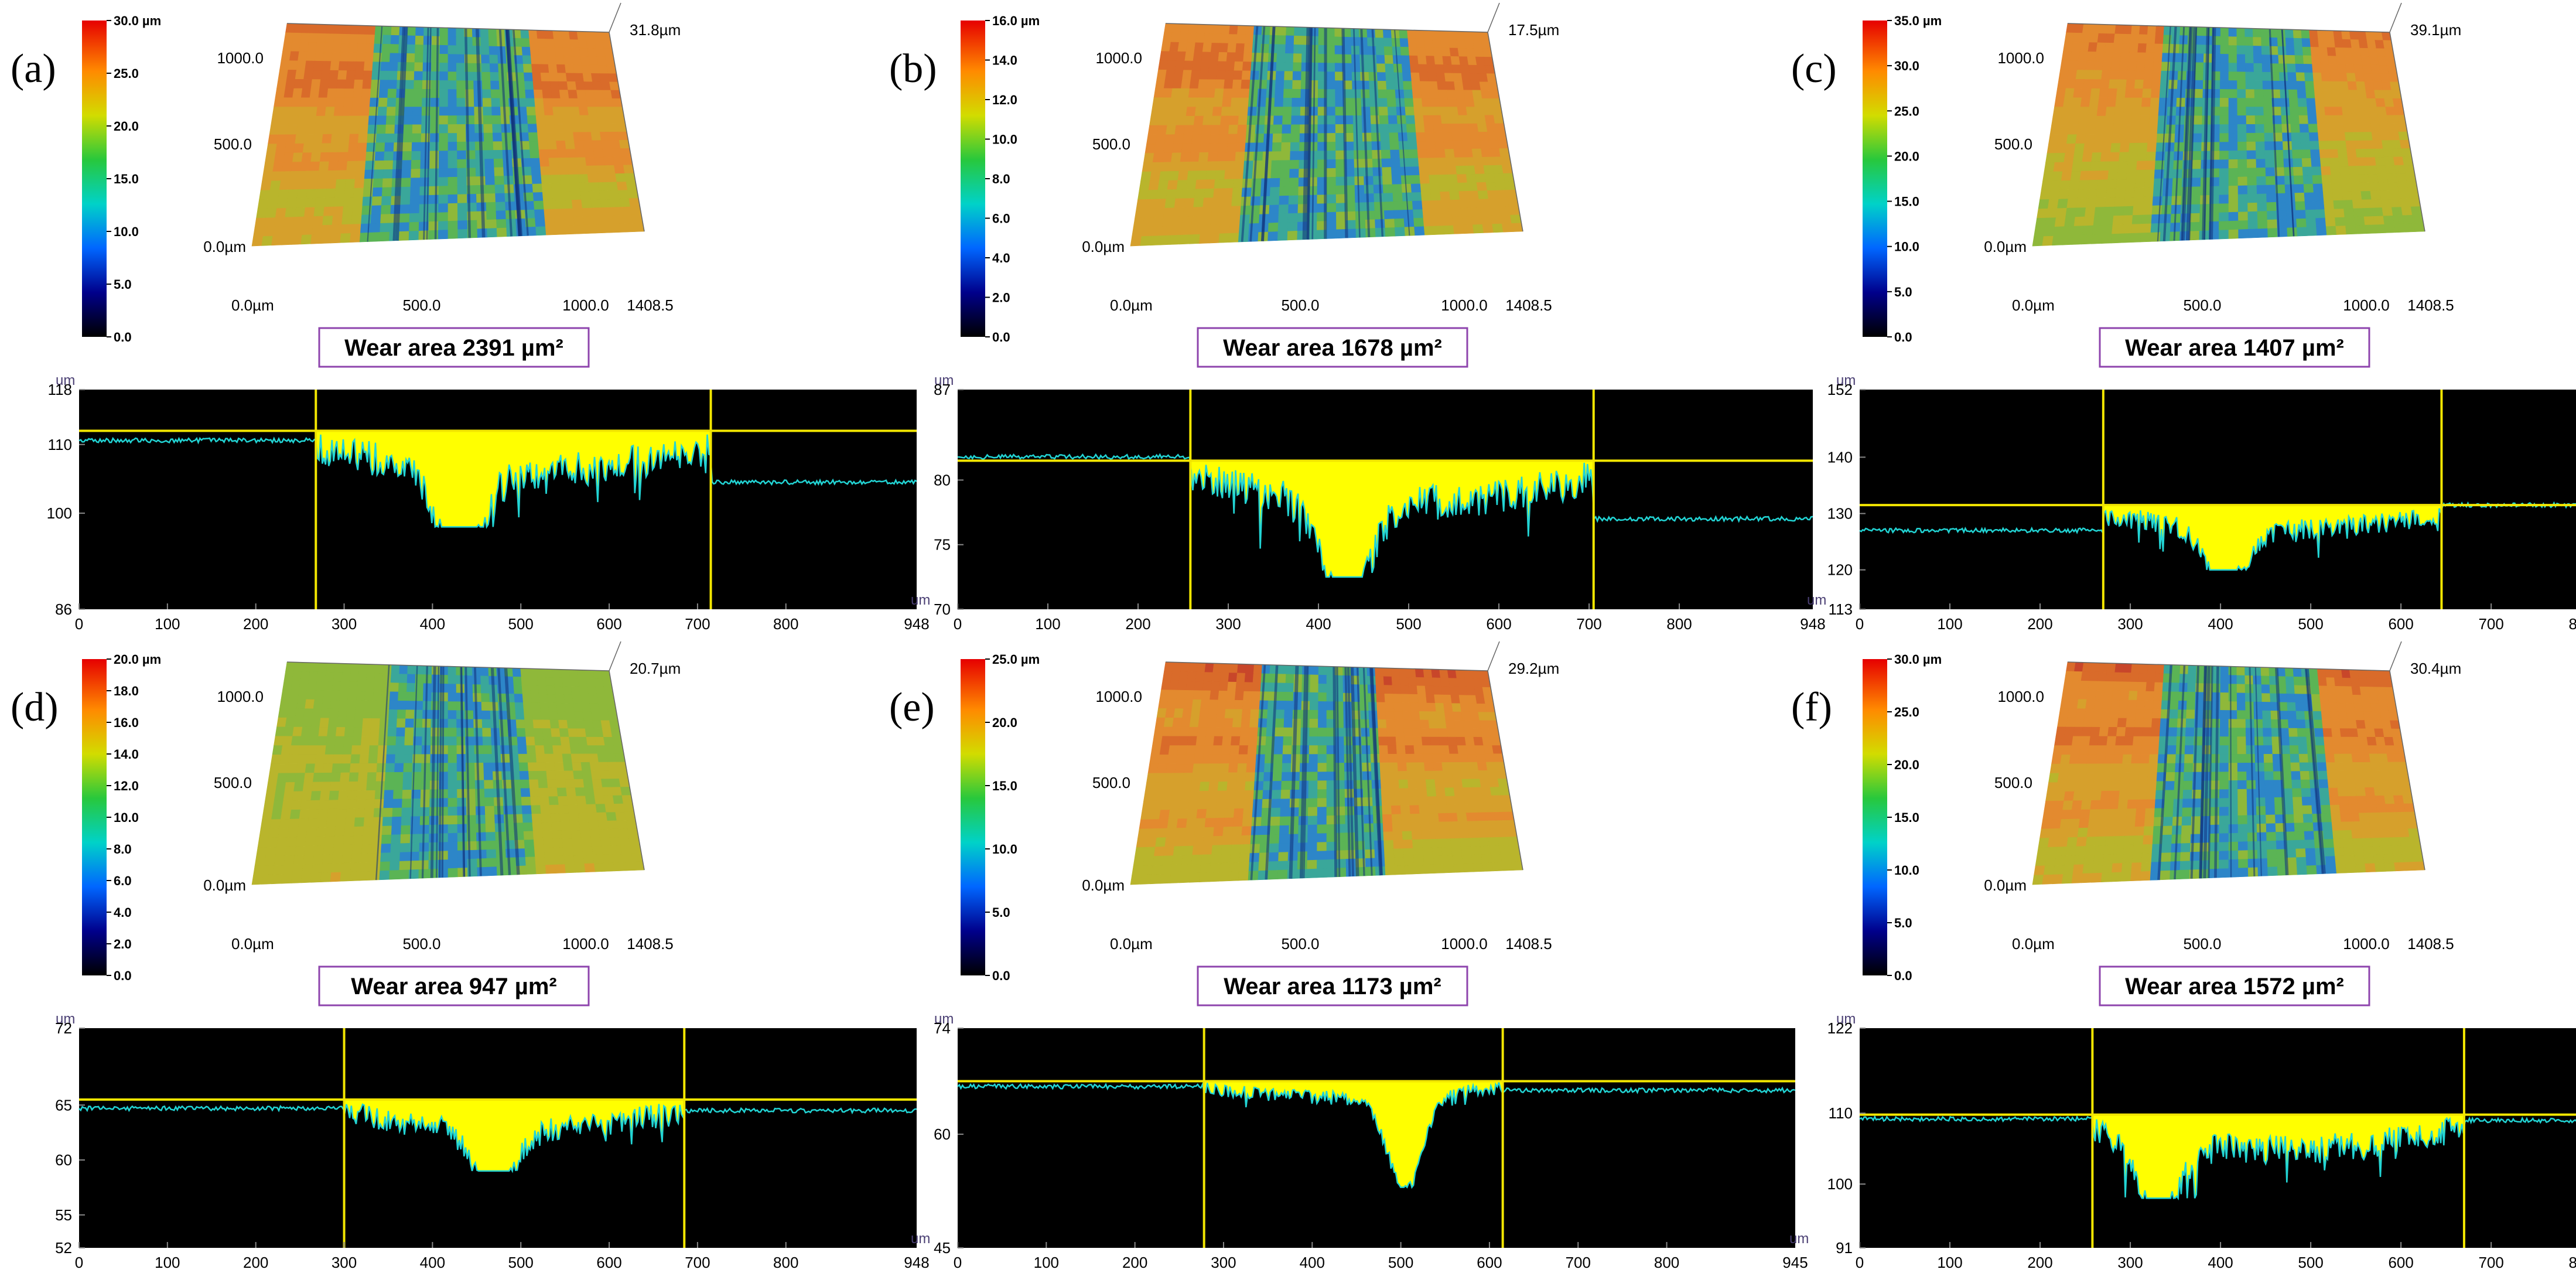 The image size is (2576, 1283). Describe the element at coordinates (34, 68) in the screenshot. I see `panel-label: (a)` at that location.